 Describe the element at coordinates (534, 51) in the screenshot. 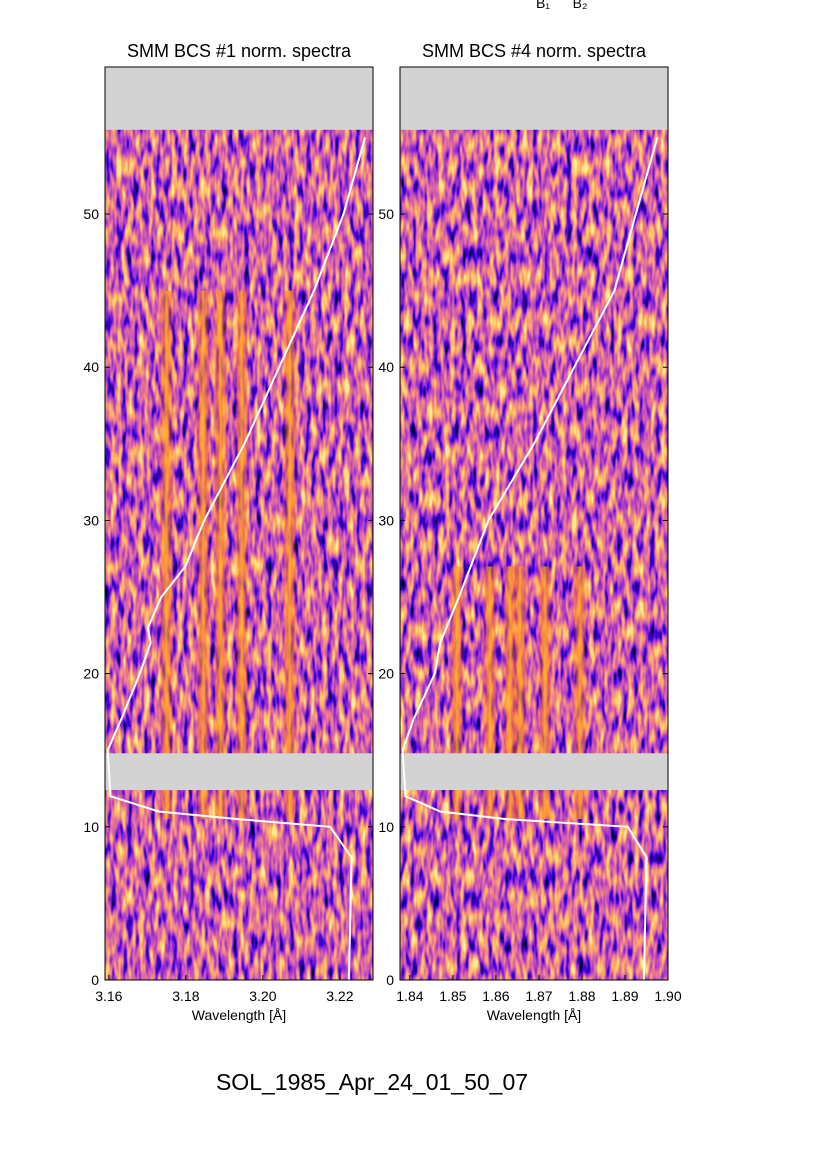

I see `panel-title: SMM BCS #4 norm. spectra` at that location.